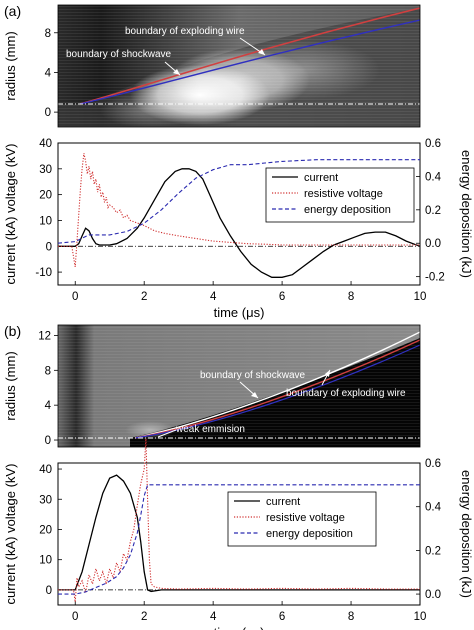 This screenshot has width=474, height=630. What do you see at coordinates (44, 336) in the screenshot?
I see `streak-tick-label: 12` at bounding box center [44, 336].